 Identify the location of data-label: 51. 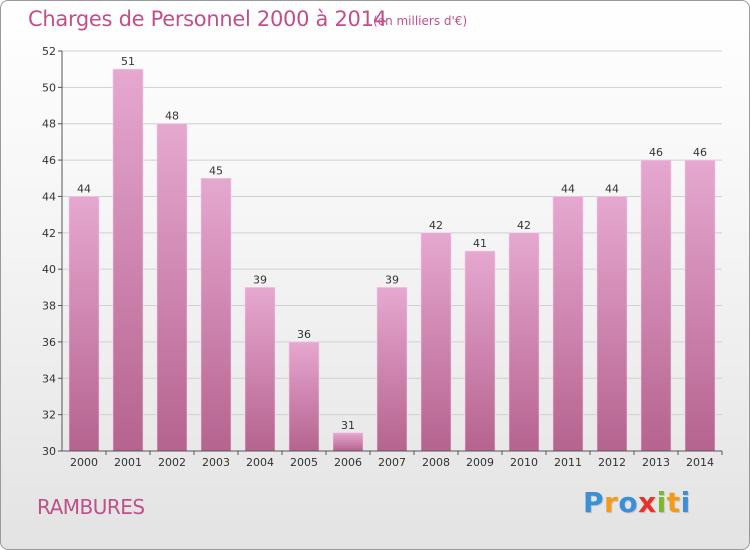
(128, 61).